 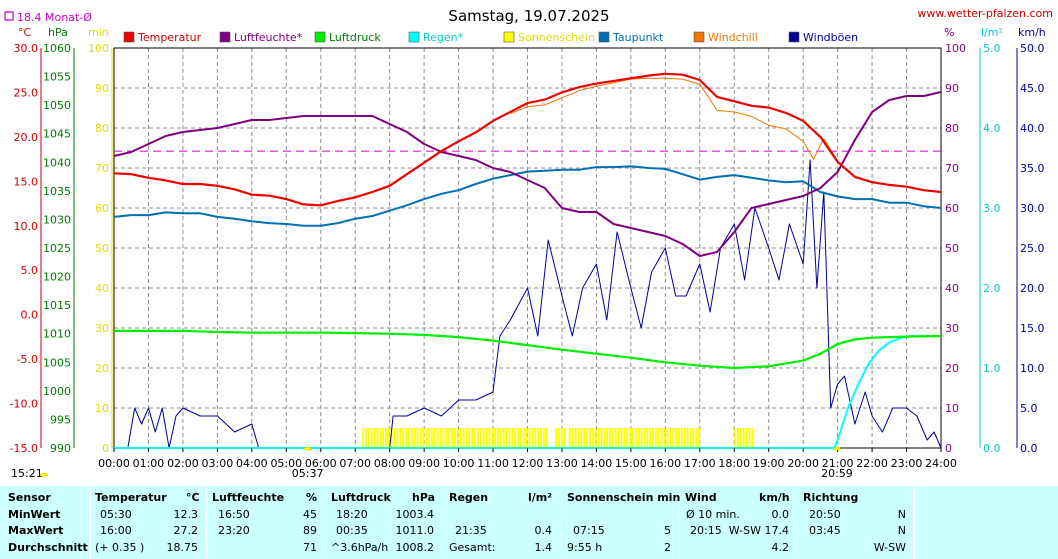 I want to click on sunshine-bars, so click(x=558, y=438).